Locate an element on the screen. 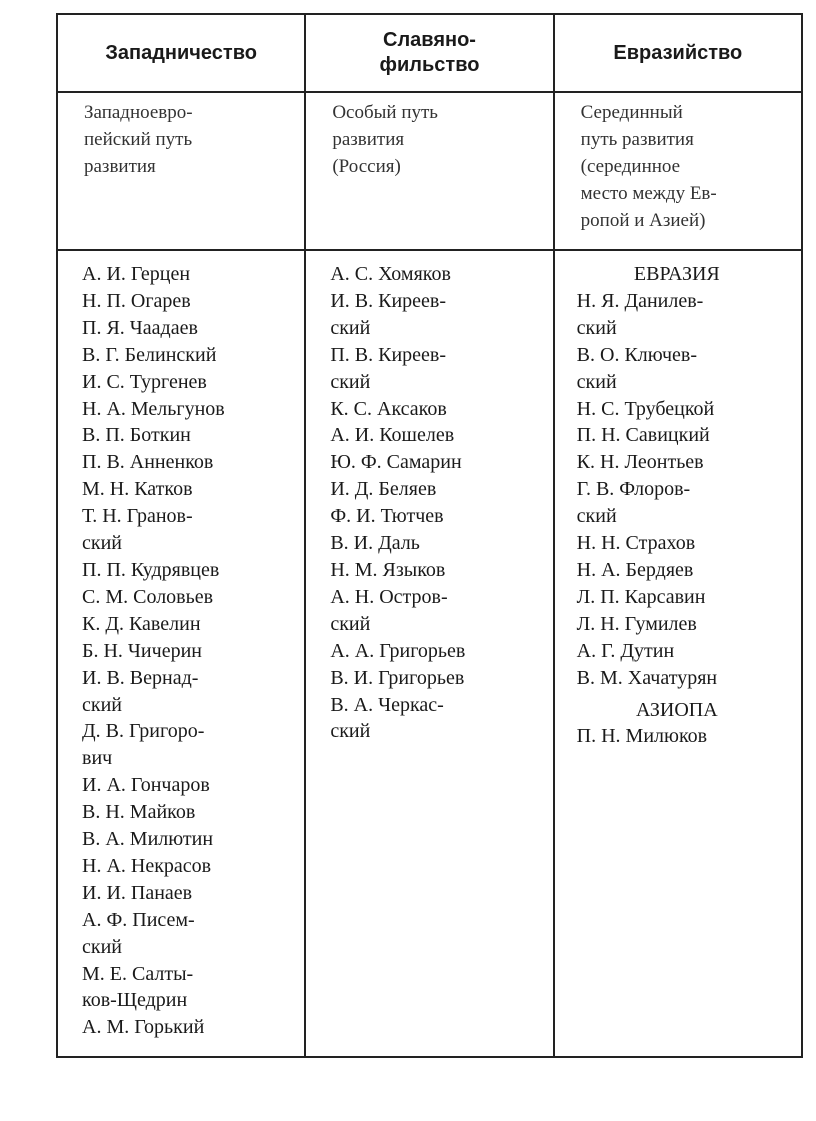 The height and width of the screenshot is (1121, 816). person-name: П. В. Анненков is located at coordinates (148, 462).